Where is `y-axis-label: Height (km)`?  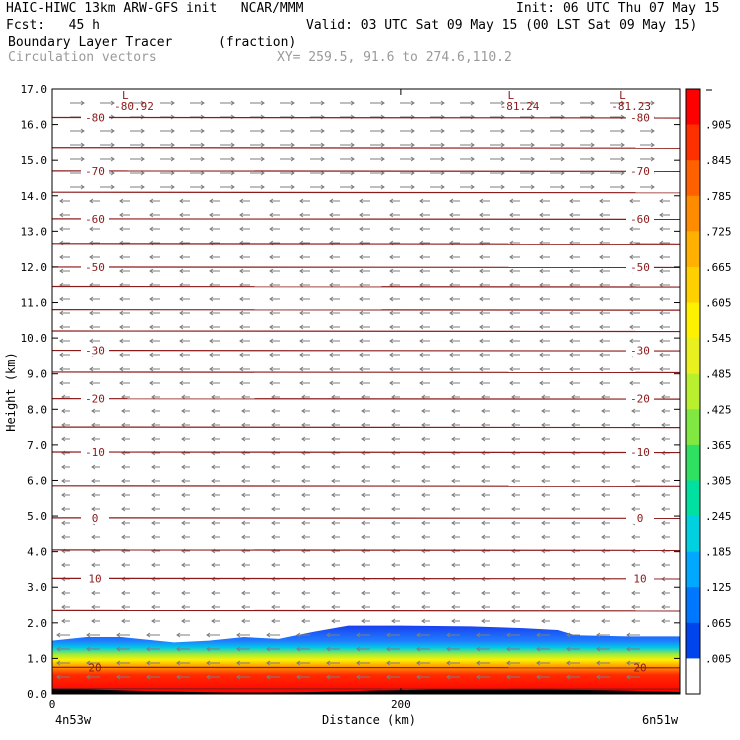 y-axis-label: Height (km) is located at coordinates (11, 391).